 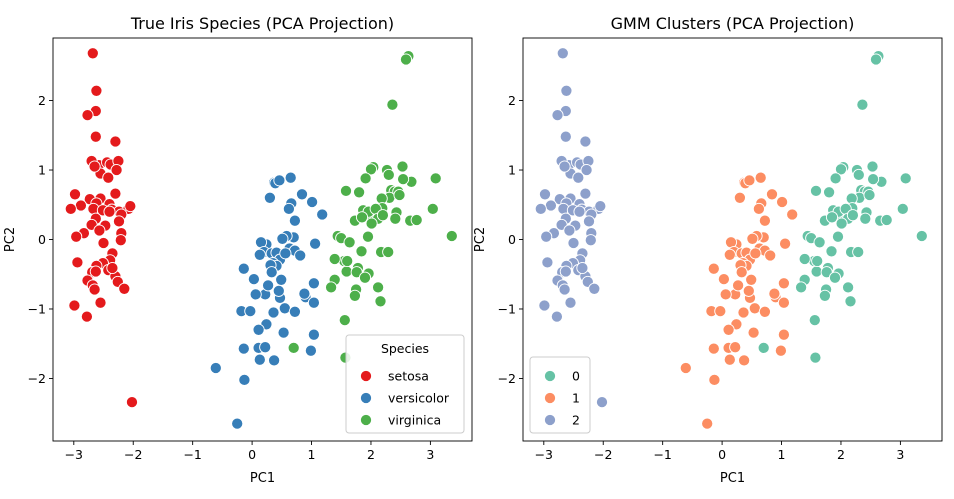 I want to click on x-tick-label: −2, so click(x=603, y=454).